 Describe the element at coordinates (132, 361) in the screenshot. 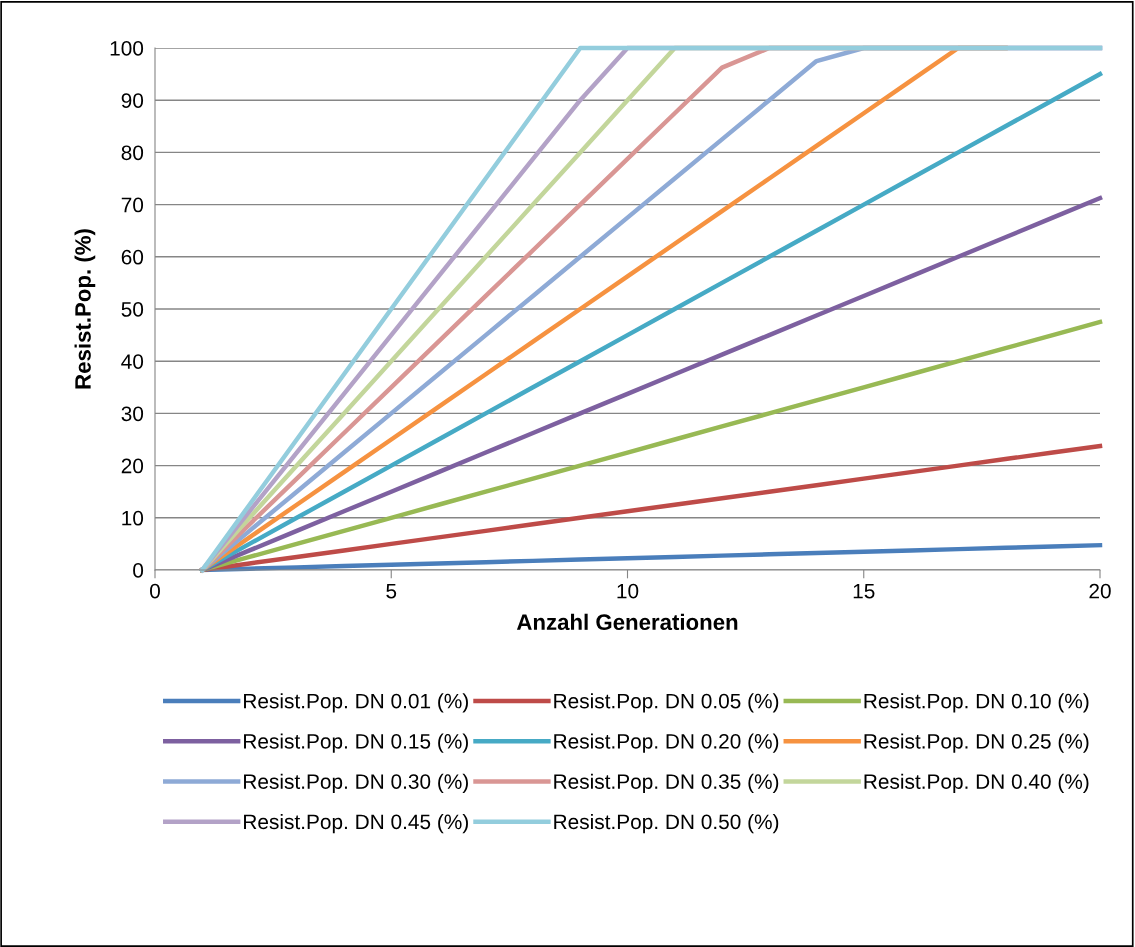

I see `y-tick-label: 40` at that location.